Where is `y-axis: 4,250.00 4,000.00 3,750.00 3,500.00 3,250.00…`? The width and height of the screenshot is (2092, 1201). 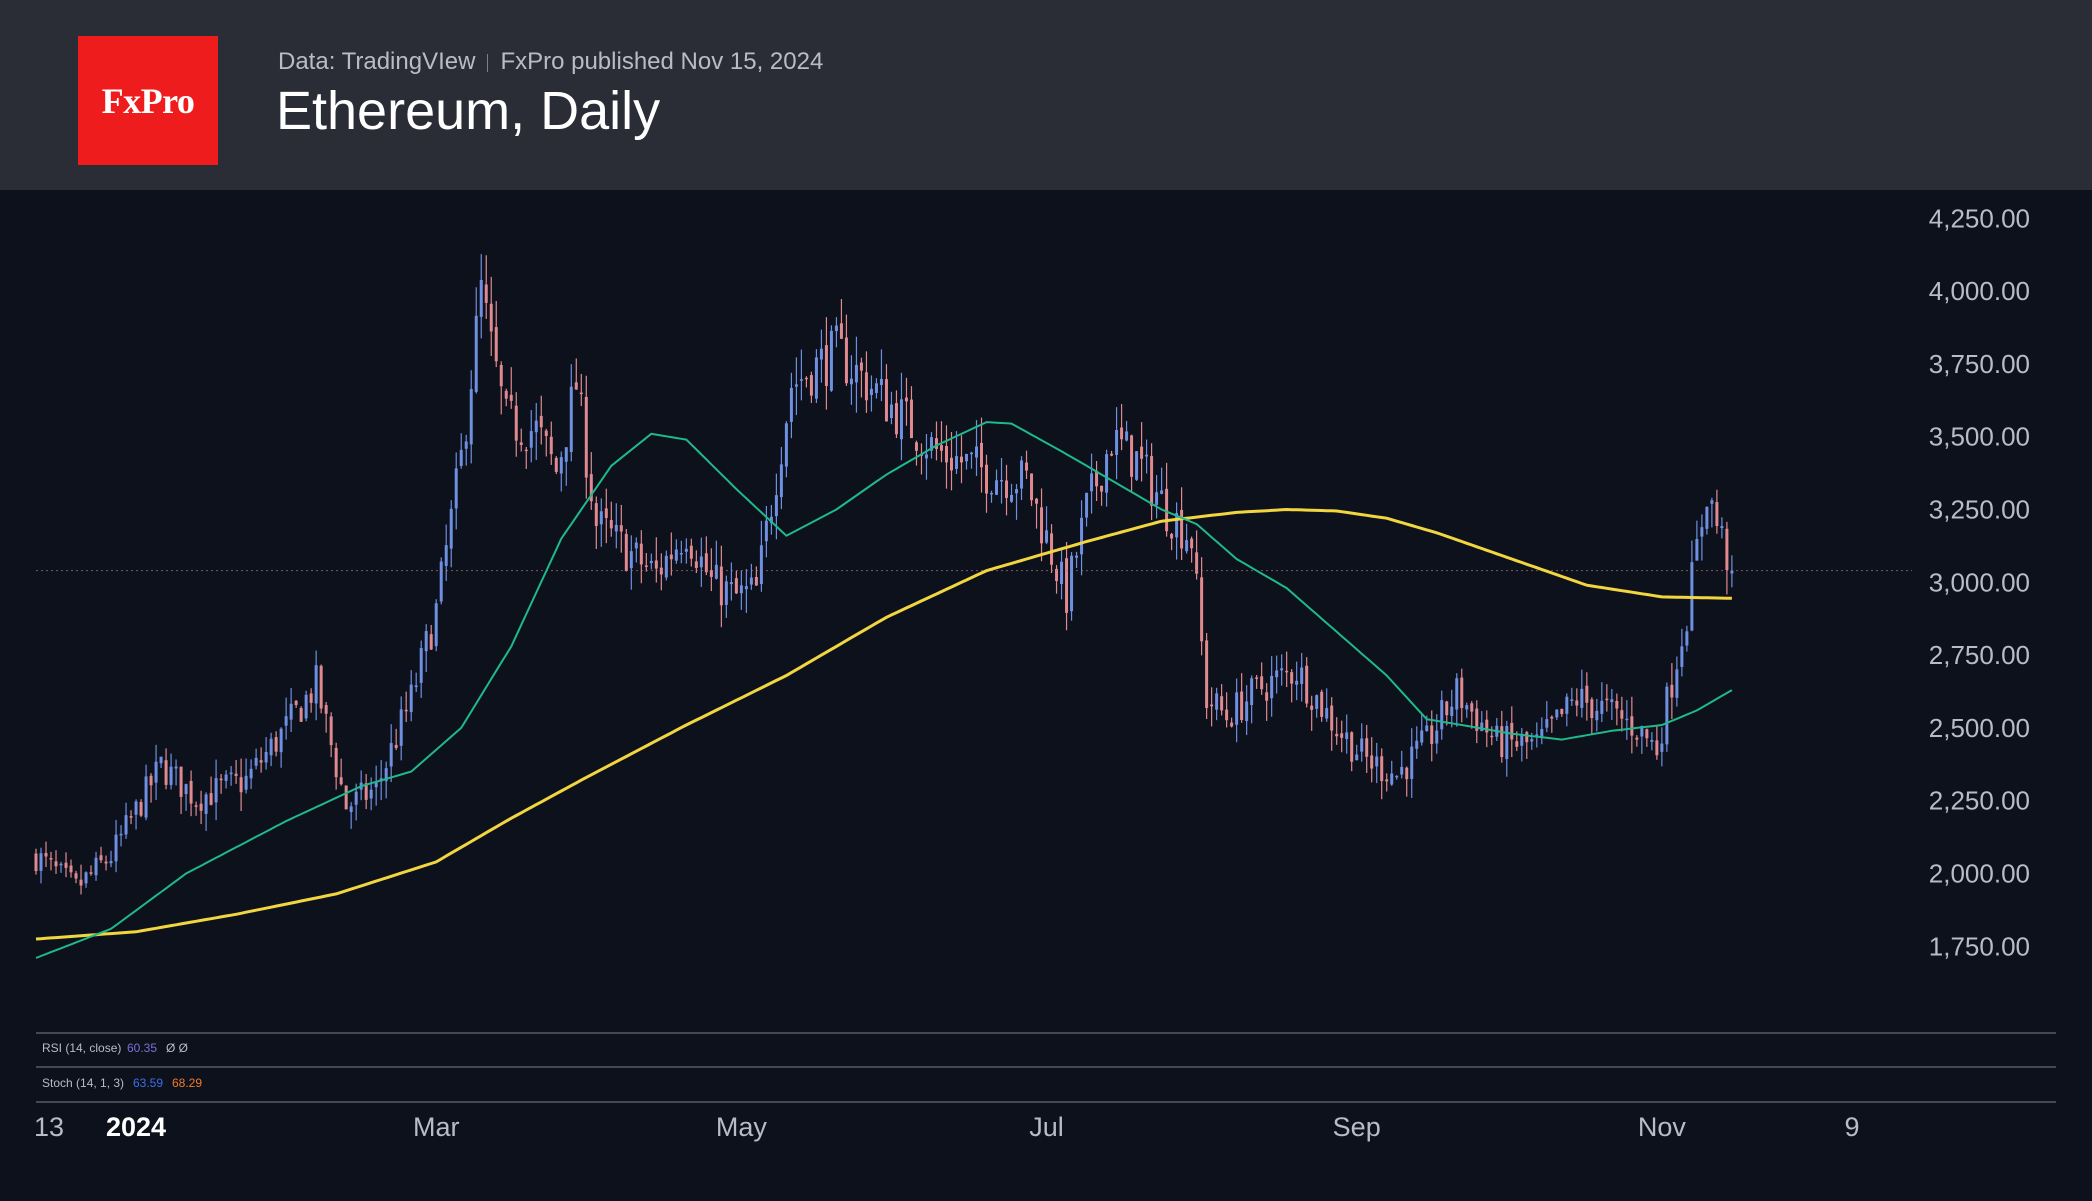 y-axis: 4,250.00 4,000.00 3,750.00 3,500.00 3,250.00… is located at coordinates (1979, 582).